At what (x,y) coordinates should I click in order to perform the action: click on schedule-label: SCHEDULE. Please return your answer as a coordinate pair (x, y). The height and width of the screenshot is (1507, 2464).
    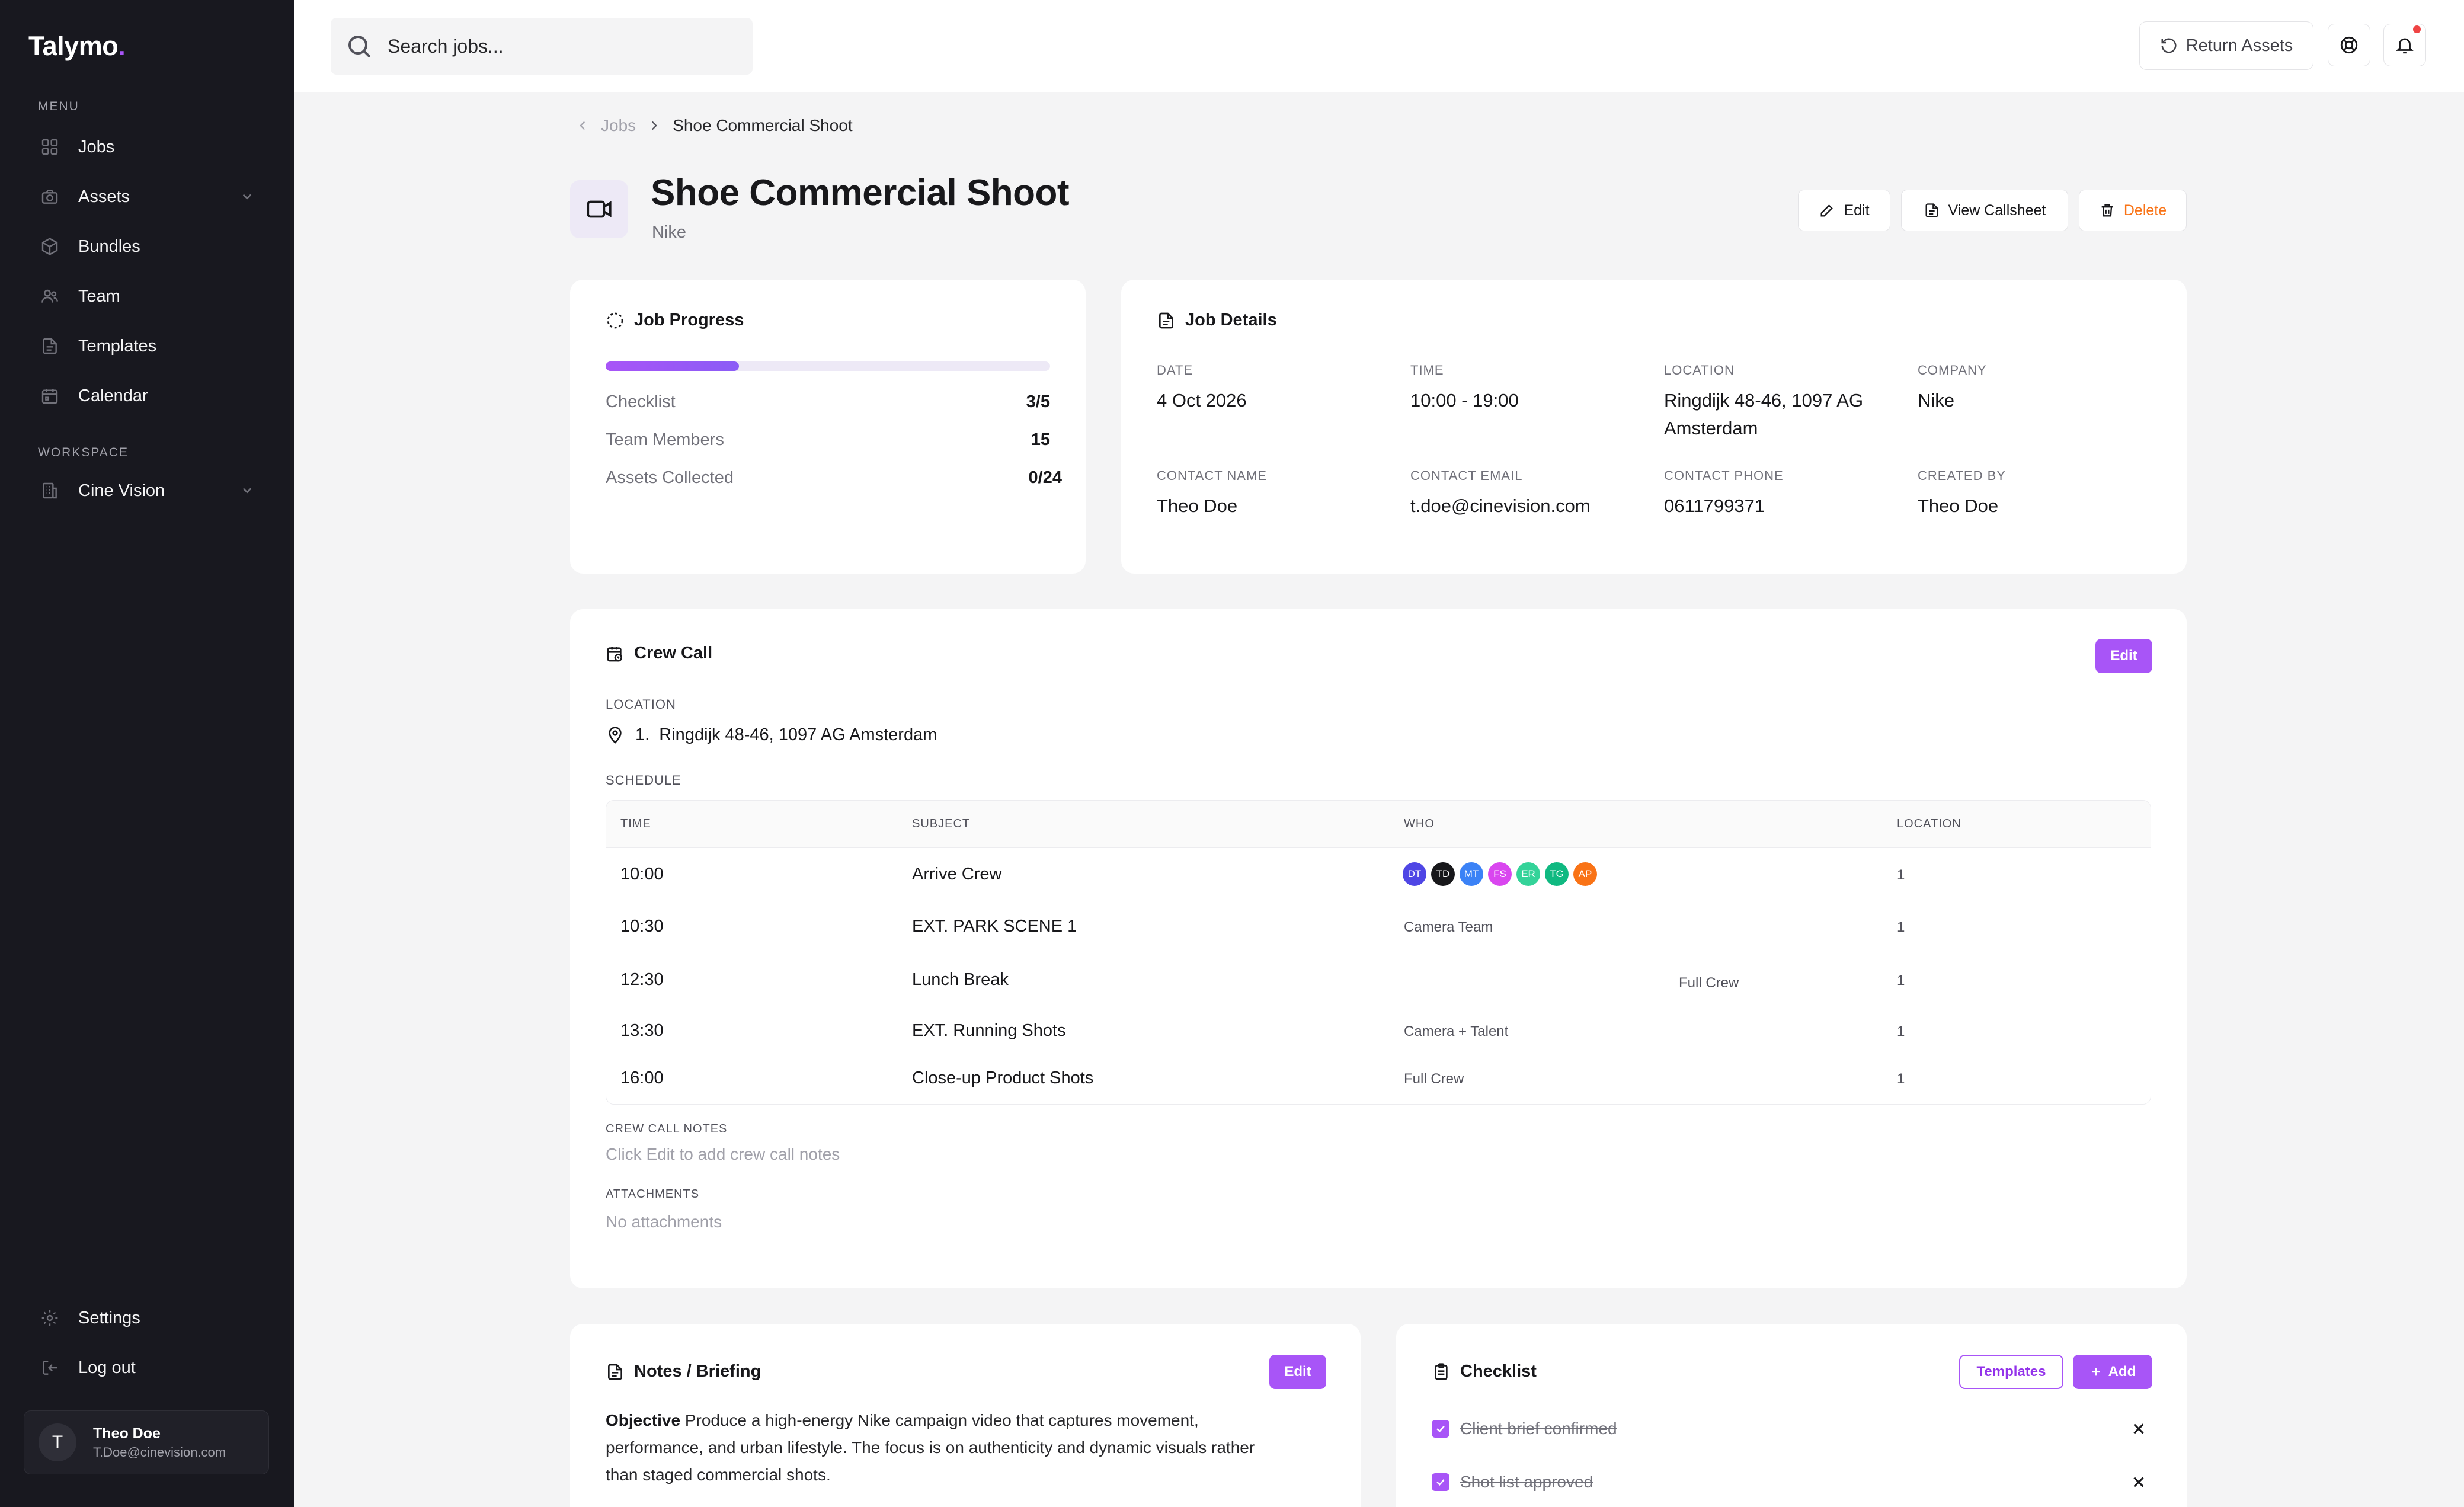
    Looking at the image, I should click on (643, 780).